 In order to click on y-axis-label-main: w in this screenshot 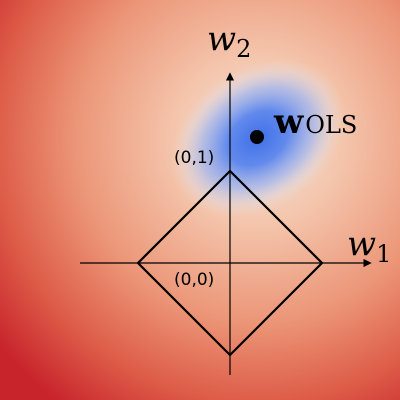, I will do `click(221, 39)`.